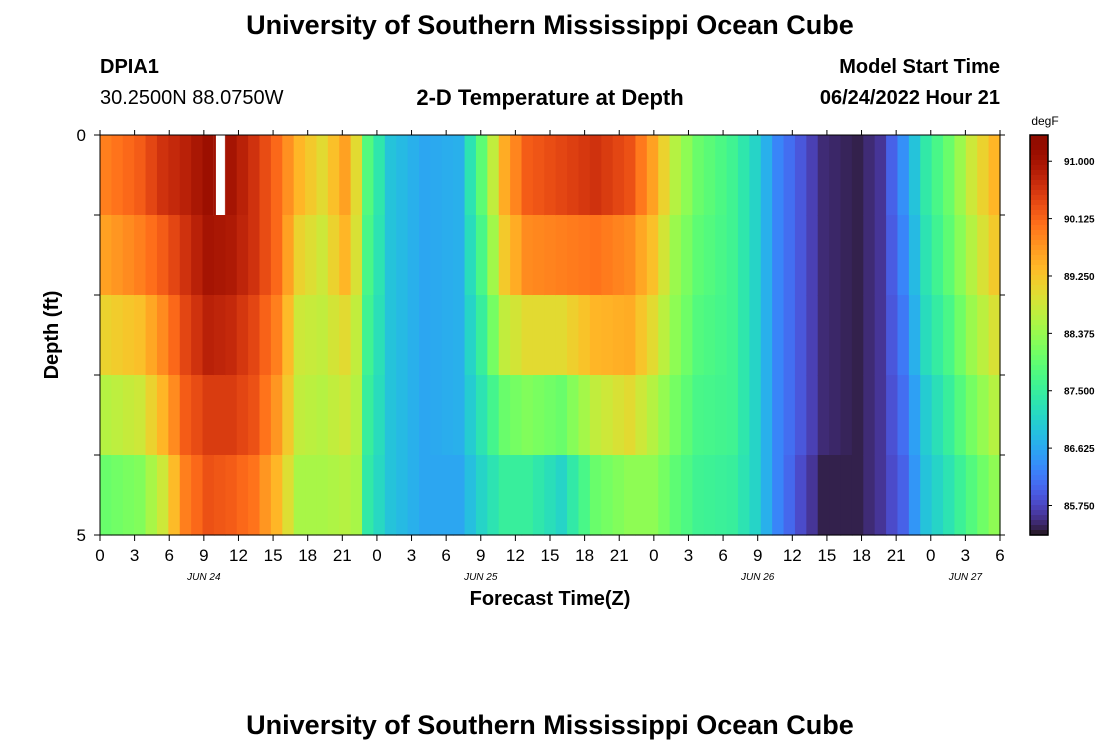 The width and height of the screenshot is (1100, 750). I want to click on x-tick-label: 0, so click(653, 555).